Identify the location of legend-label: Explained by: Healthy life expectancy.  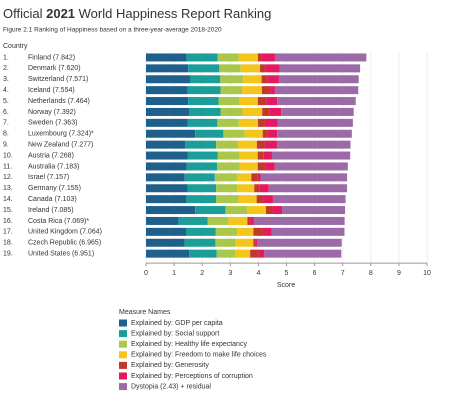
(189, 344).